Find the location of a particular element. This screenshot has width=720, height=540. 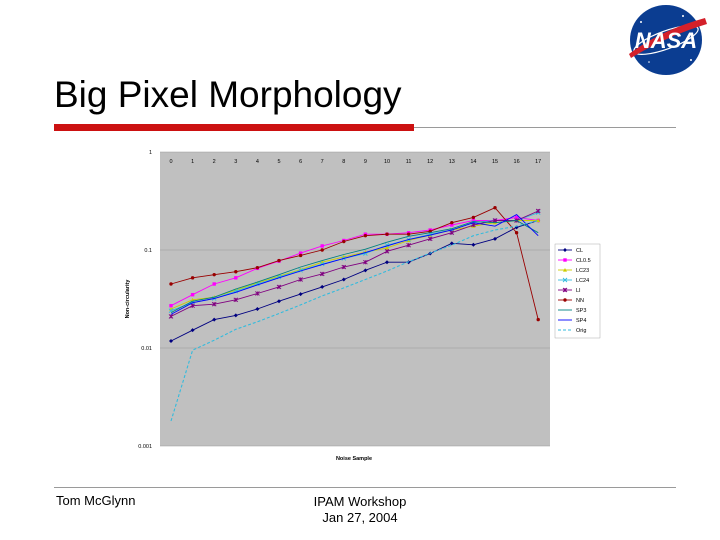

series-line-CL0.5 is located at coordinates (354, 261).